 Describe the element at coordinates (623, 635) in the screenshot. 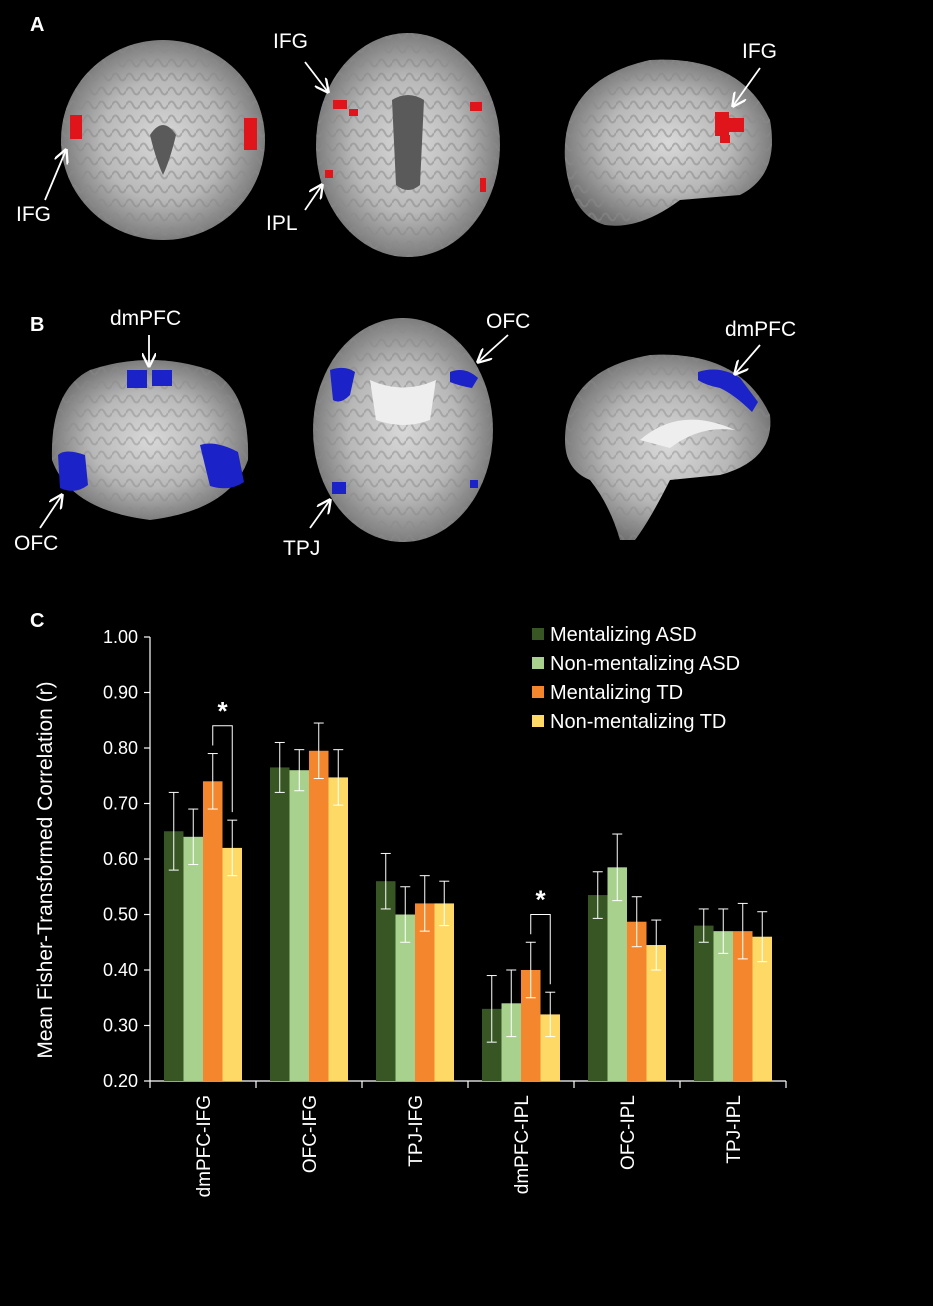

I see `legend-label: Mentalizing ASD` at that location.